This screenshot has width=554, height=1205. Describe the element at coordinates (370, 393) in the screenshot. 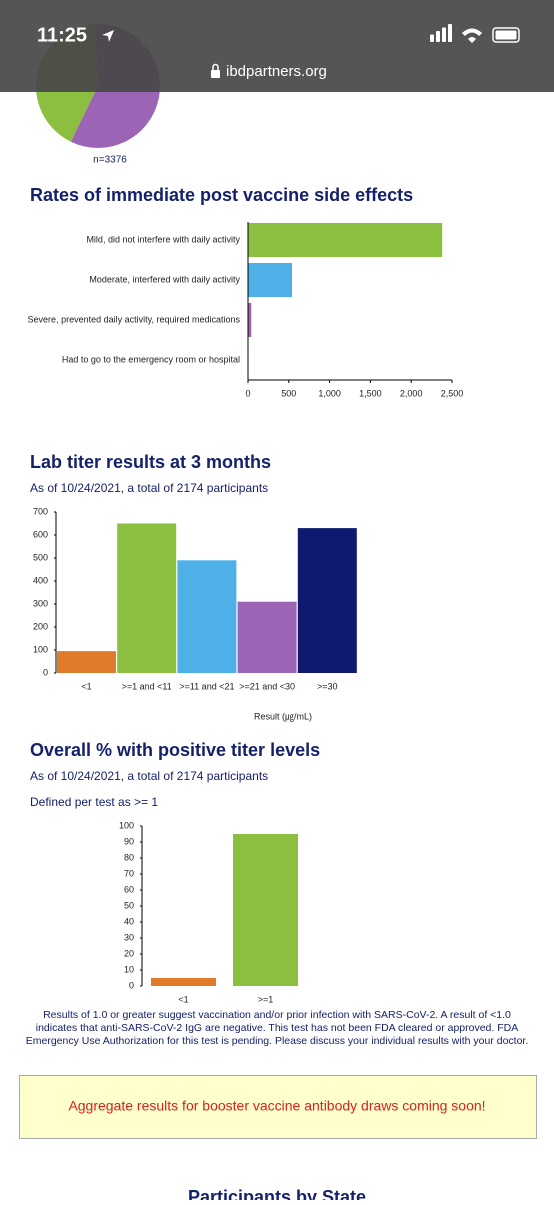

I see `x-tick-label: 1,500` at that location.